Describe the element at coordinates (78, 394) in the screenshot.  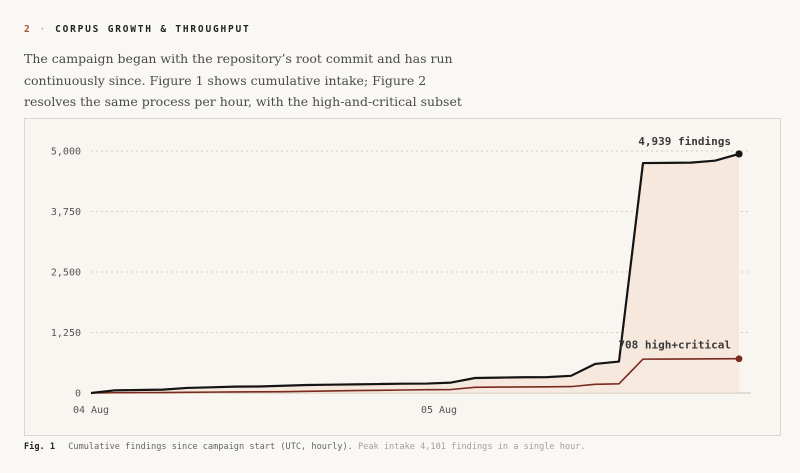
I see `y-tick-label: 0` at that location.